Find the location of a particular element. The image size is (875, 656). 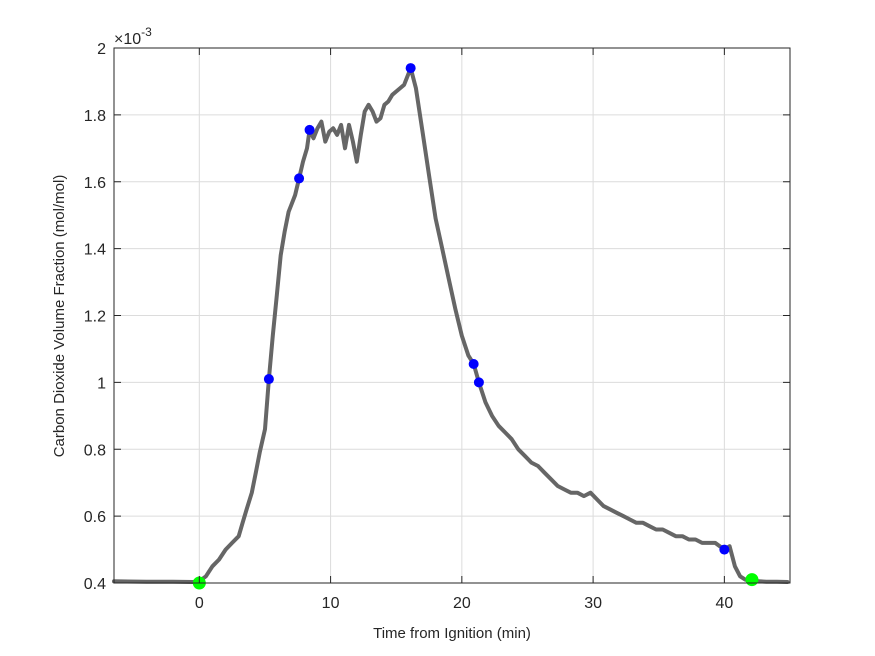

y-tick-label: 0.8 is located at coordinates (95, 450).